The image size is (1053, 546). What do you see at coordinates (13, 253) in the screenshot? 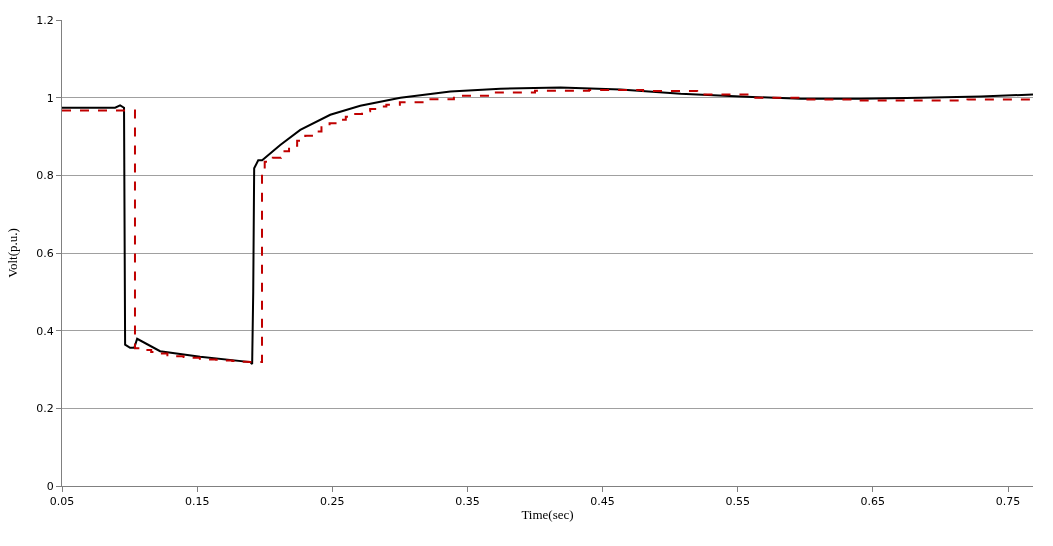
I see `y-axis-title: Volt(p.u.)` at bounding box center [13, 253].